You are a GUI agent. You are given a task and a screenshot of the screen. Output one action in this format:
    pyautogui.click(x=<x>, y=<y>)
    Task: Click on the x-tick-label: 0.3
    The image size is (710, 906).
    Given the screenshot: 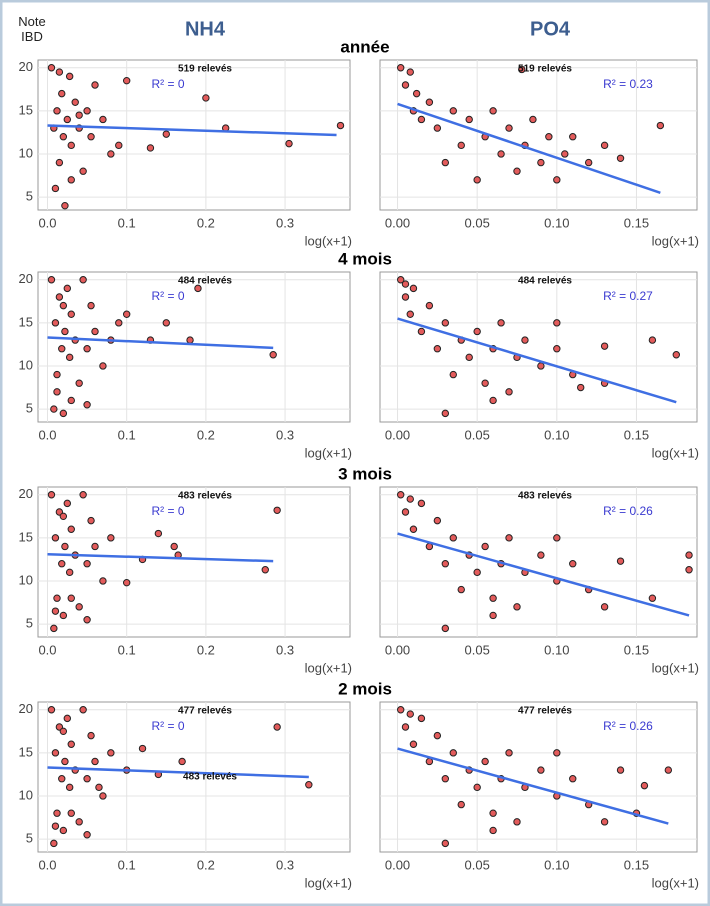 What is the action you would take?
    pyautogui.click(x=285, y=649)
    